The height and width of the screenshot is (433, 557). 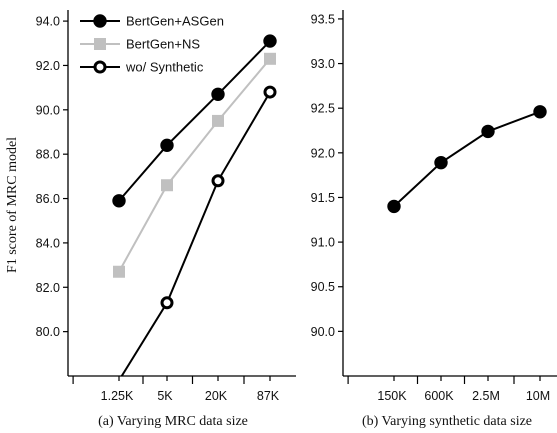 I want to click on y-tick-label: 93.0, so click(x=323, y=64).